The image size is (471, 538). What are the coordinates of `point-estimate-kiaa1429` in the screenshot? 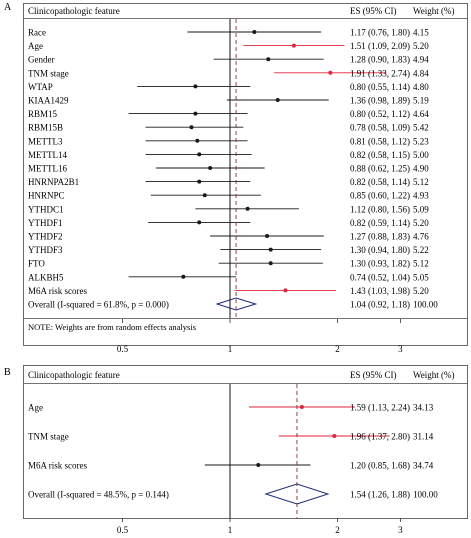 It's located at (277, 100).